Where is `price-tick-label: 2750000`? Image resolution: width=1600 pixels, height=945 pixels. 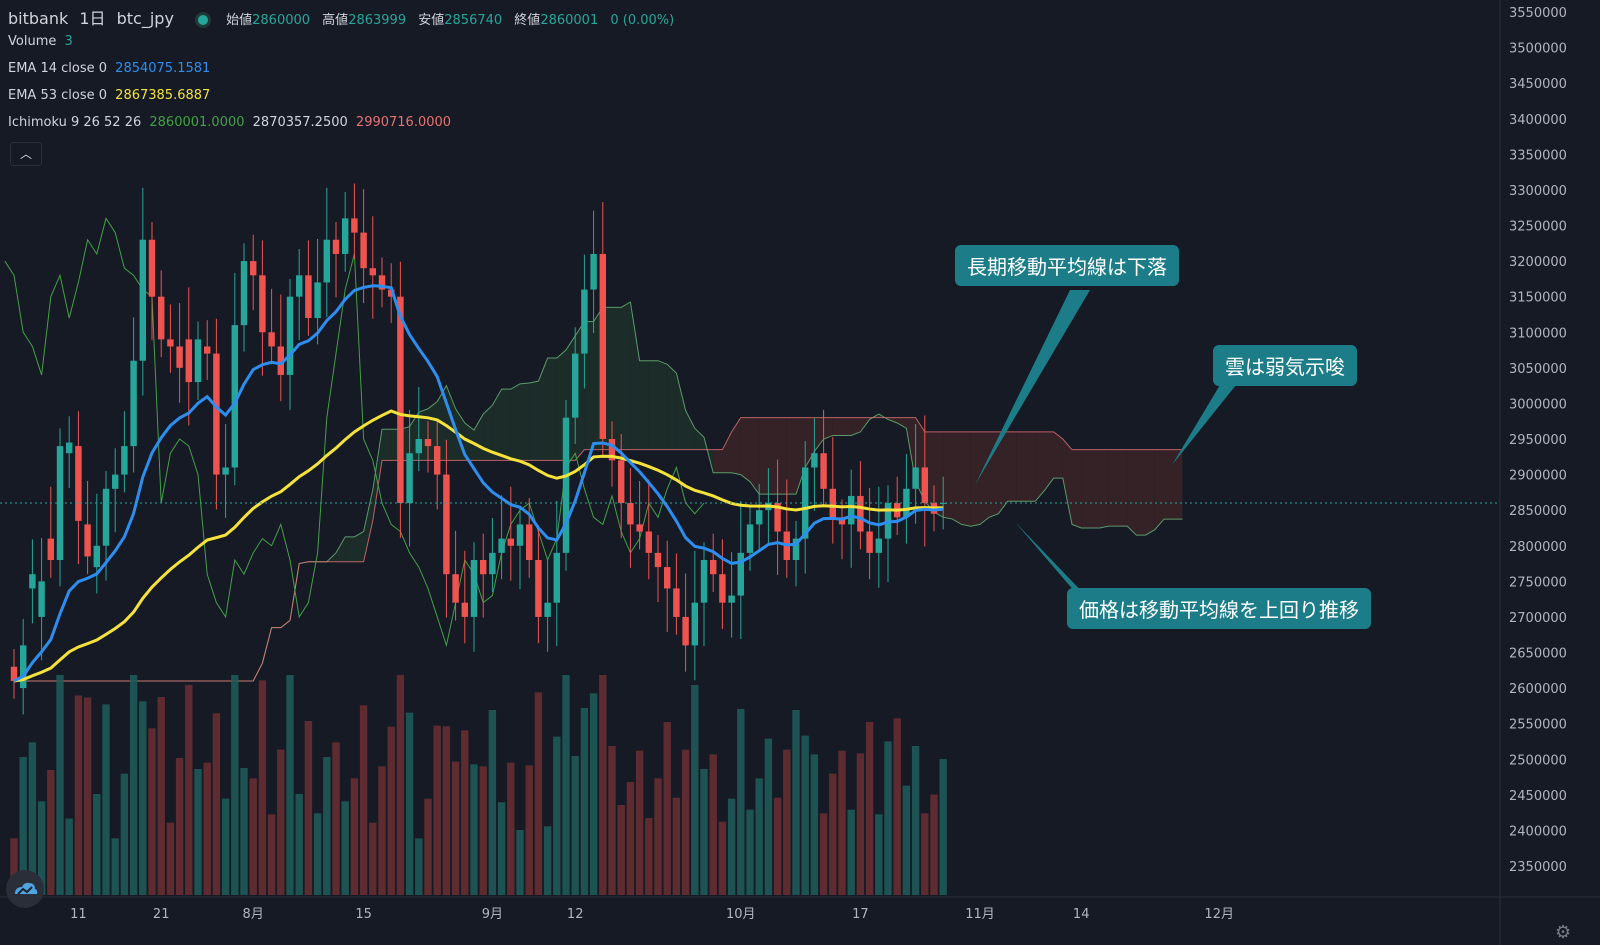 price-tick-label: 2750000 is located at coordinates (1538, 582).